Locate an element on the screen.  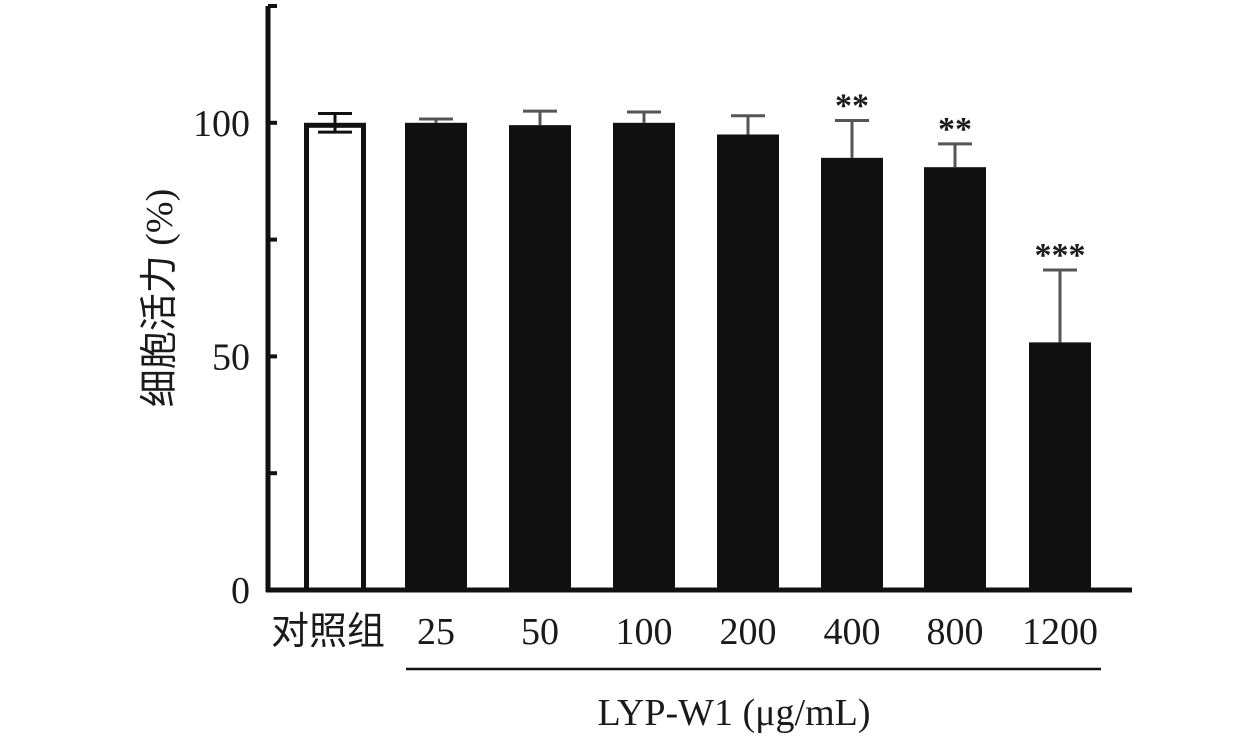
y-tick-label: 100 is located at coordinates (221, 124).